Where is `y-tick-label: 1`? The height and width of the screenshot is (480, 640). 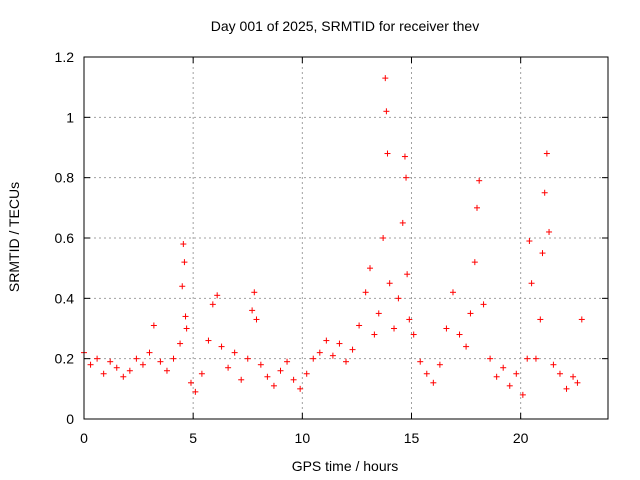 y-tick-label: 1 is located at coordinates (70, 117).